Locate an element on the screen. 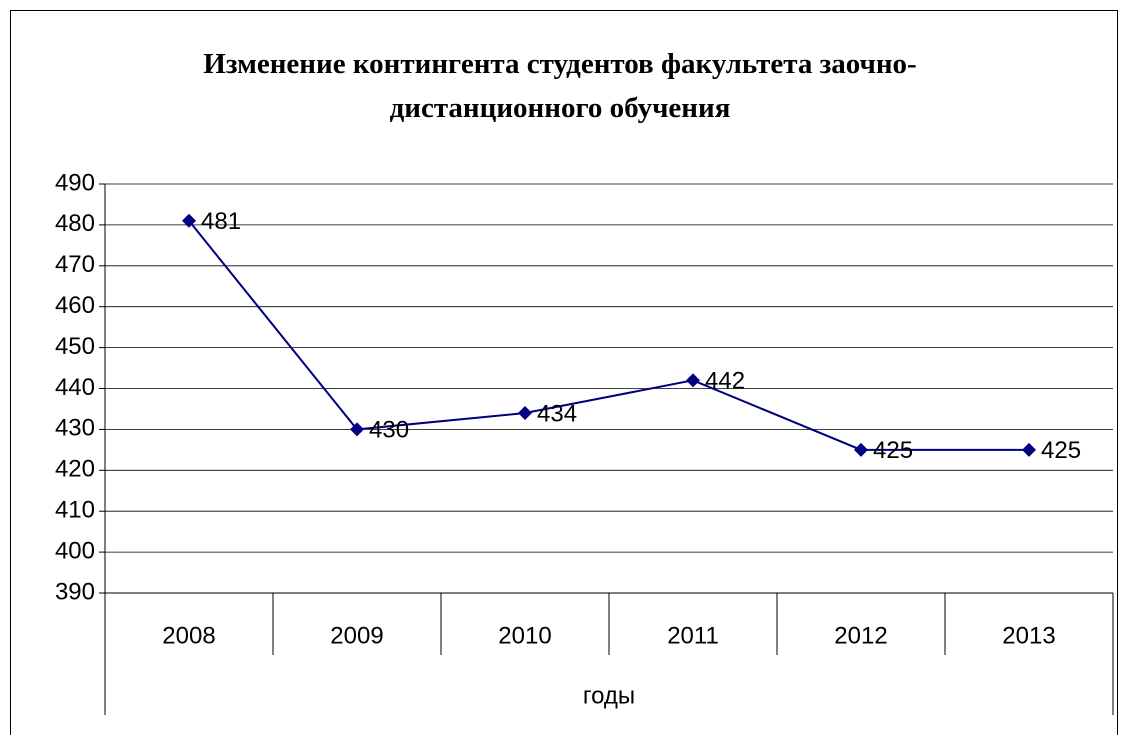 The image size is (1125, 735). y-tick-label: 440 is located at coordinates (75, 387).